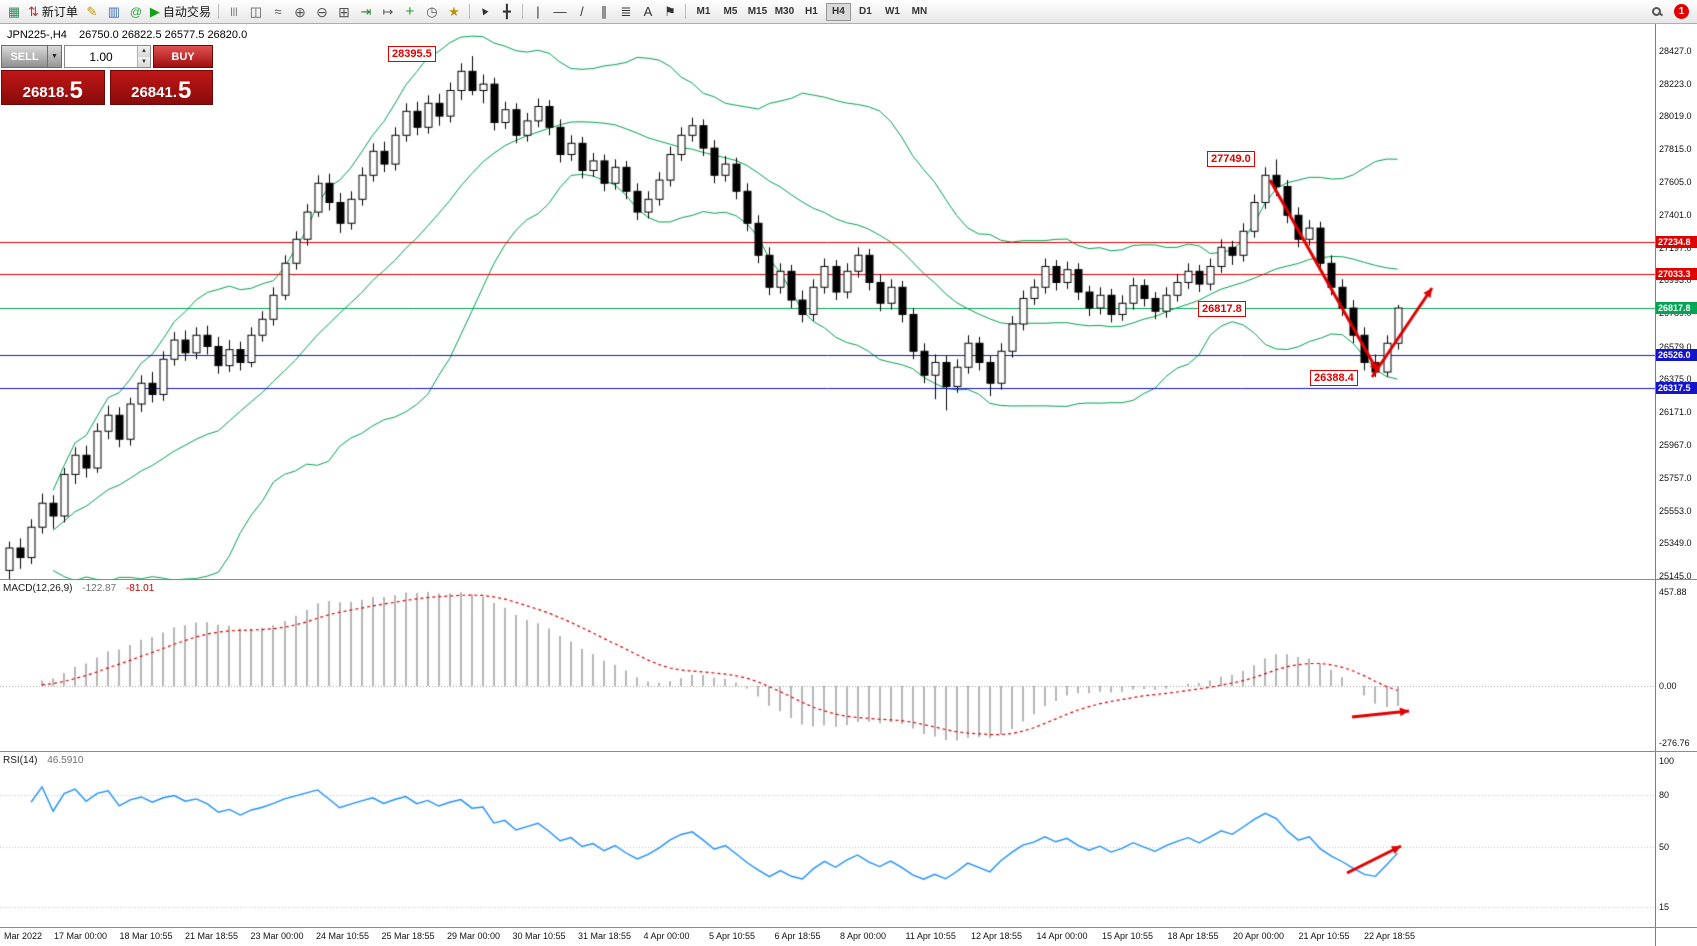 This screenshot has width=1697, height=946. Describe the element at coordinates (1675, 478) in the screenshot. I see `price-tick: 25757.0` at that location.